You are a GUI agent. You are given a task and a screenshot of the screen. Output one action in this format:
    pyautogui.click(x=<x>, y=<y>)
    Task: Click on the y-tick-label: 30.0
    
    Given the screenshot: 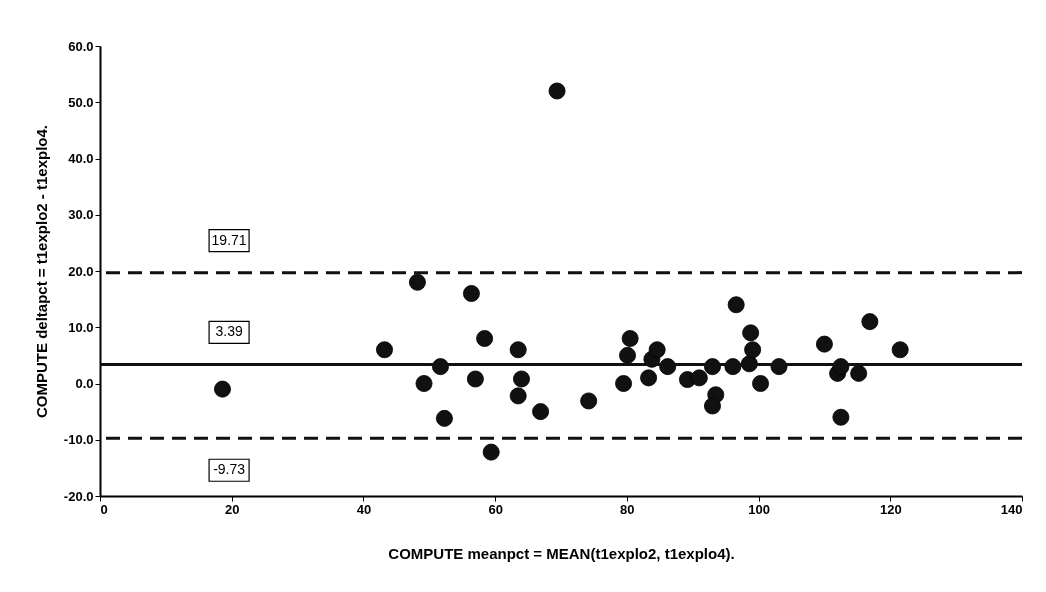 What is the action you would take?
    pyautogui.click(x=81, y=215)
    